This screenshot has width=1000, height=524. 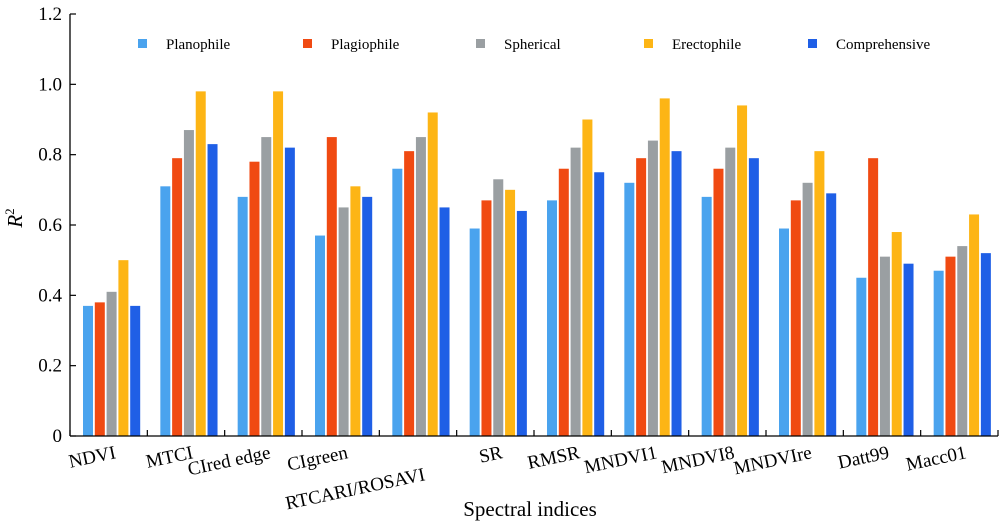 I want to click on legend-swatch-comprehensive, so click(x=812, y=43).